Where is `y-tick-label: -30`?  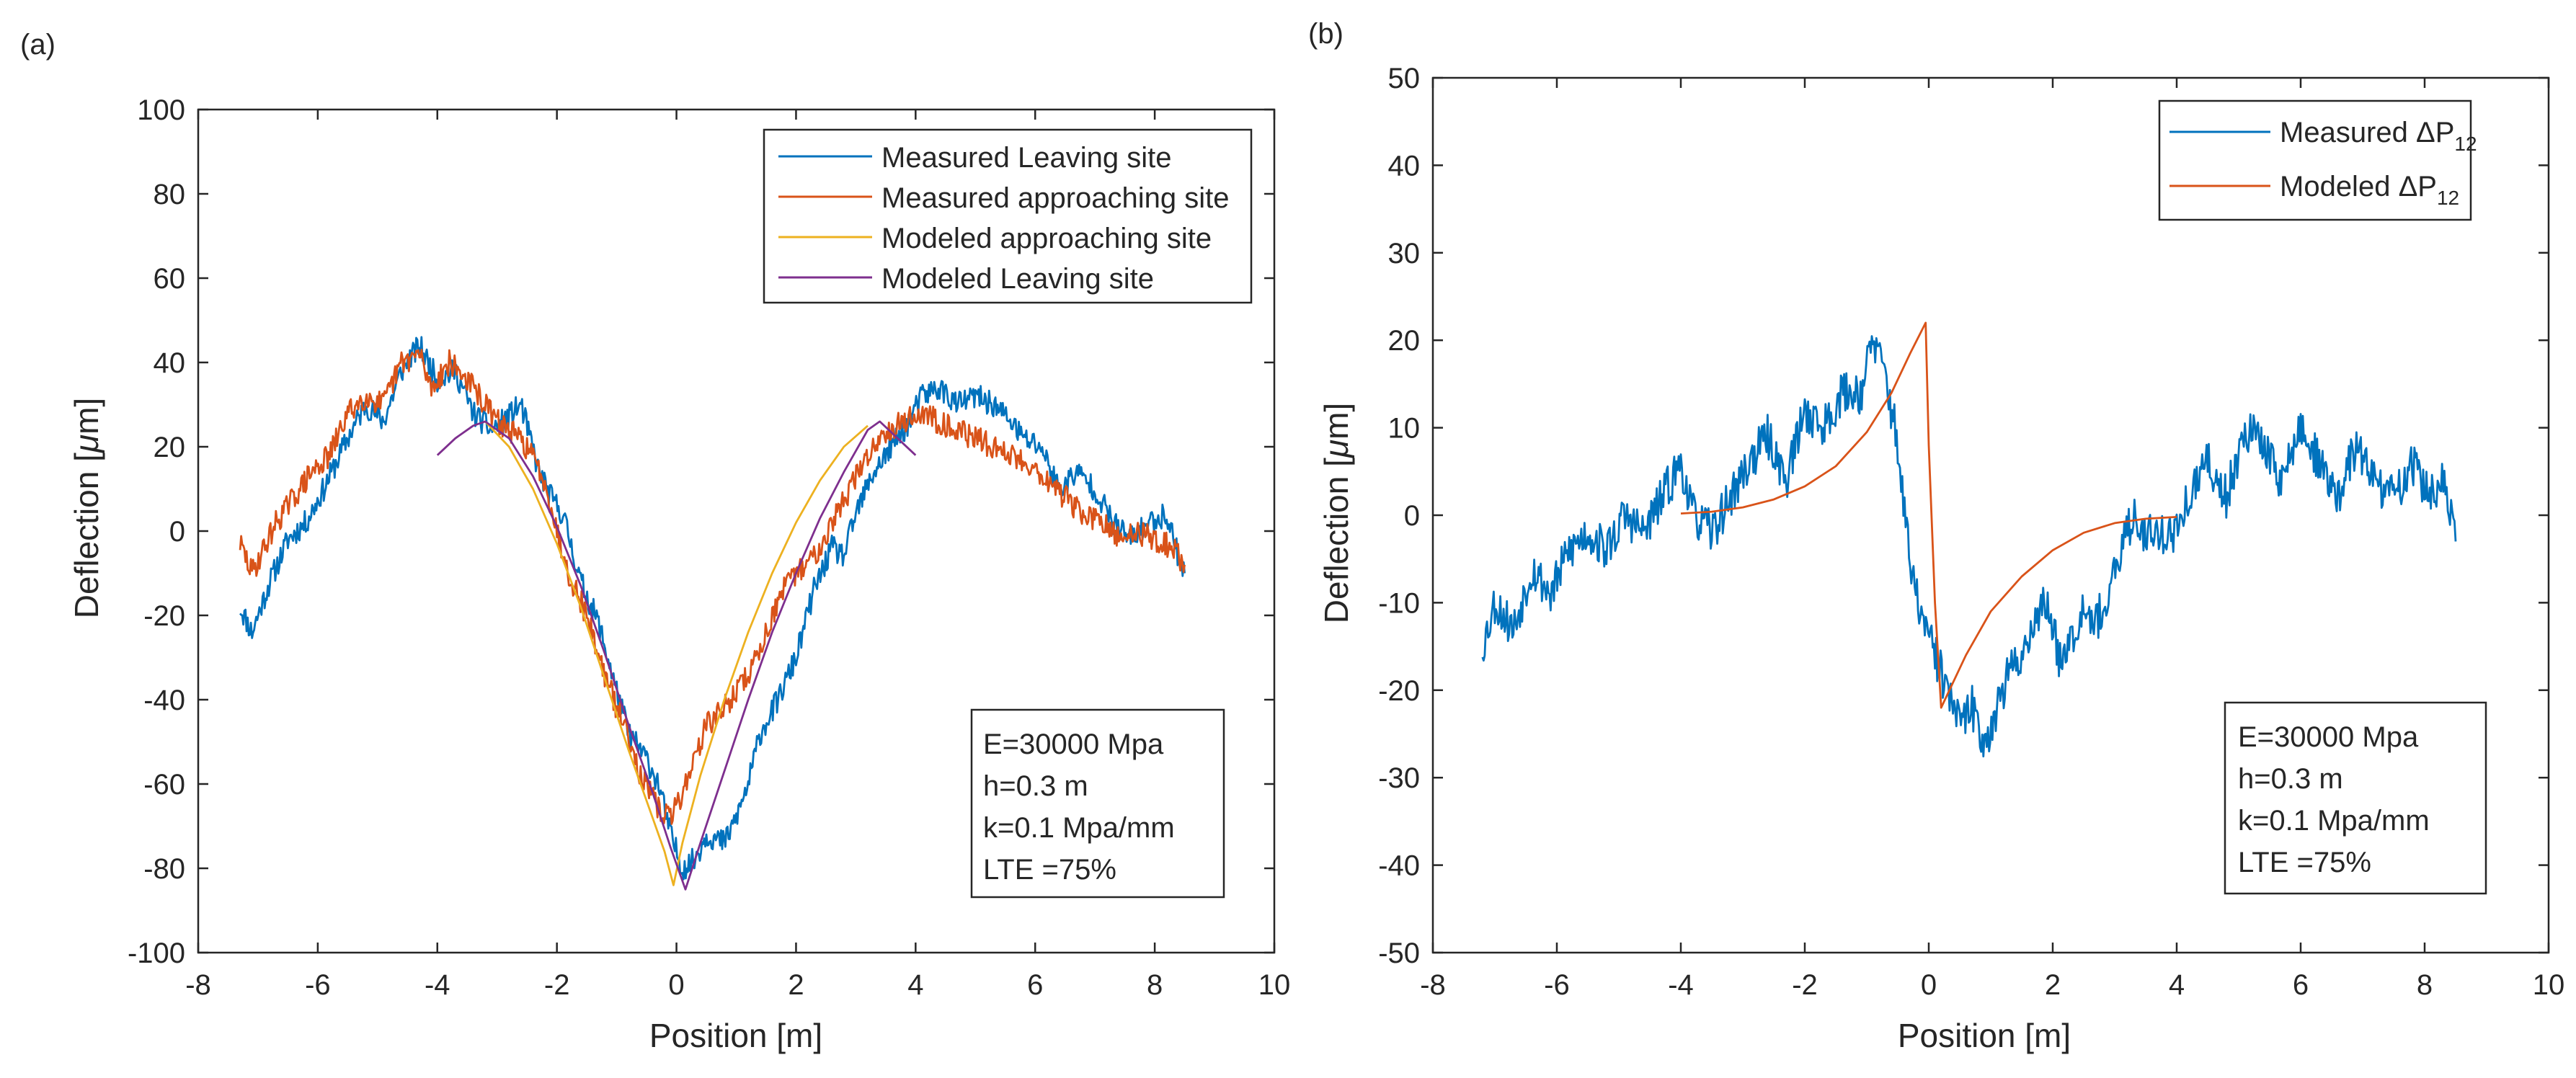 y-tick-label: -30 is located at coordinates (1399, 778).